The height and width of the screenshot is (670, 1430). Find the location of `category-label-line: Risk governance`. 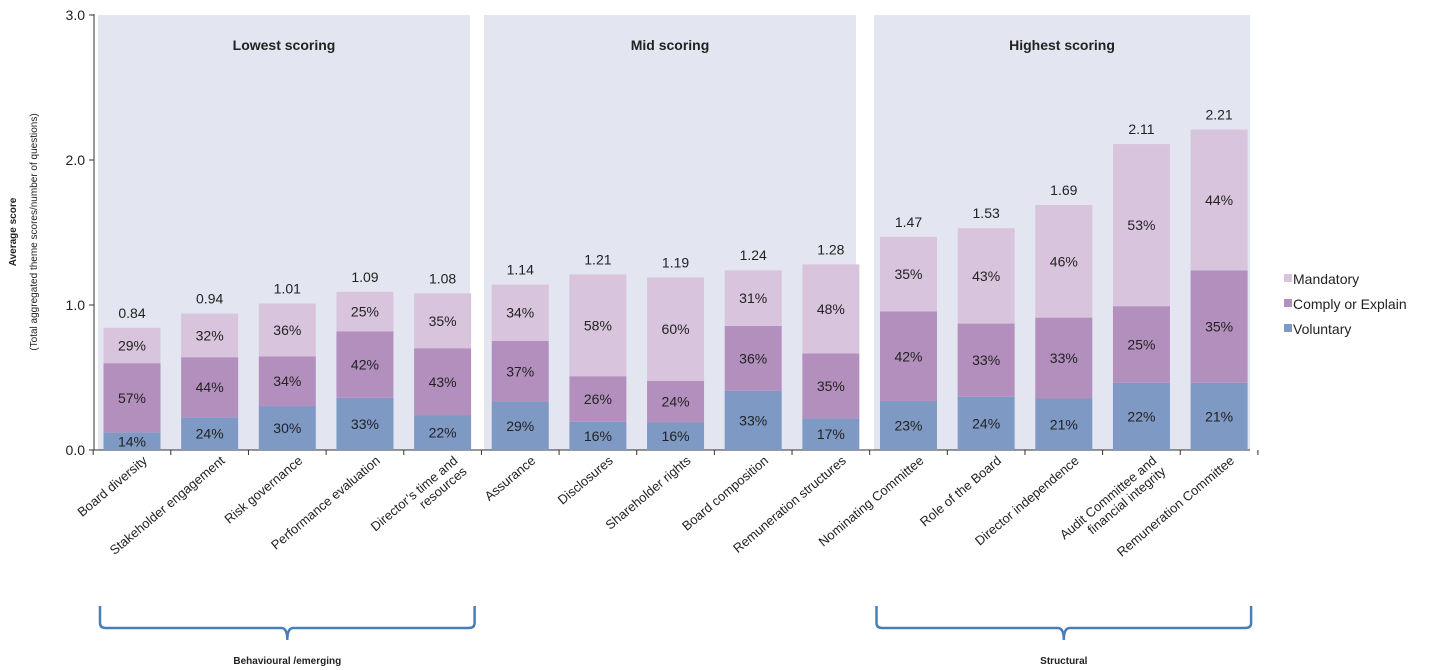

category-label-line: Risk governance is located at coordinates (263, 490).